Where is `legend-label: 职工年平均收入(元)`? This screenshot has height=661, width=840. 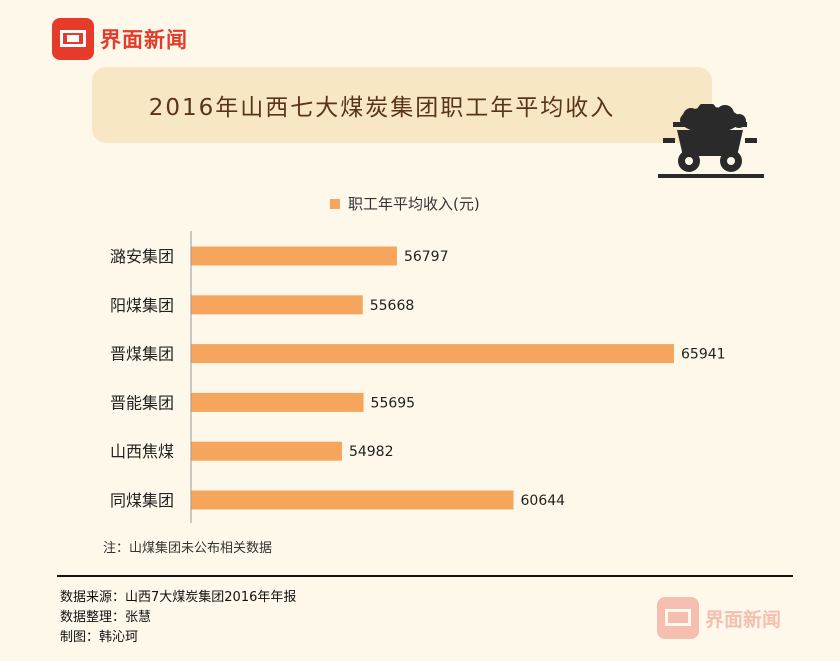
legend-label: 职工年平均收入(元) is located at coordinates (414, 204).